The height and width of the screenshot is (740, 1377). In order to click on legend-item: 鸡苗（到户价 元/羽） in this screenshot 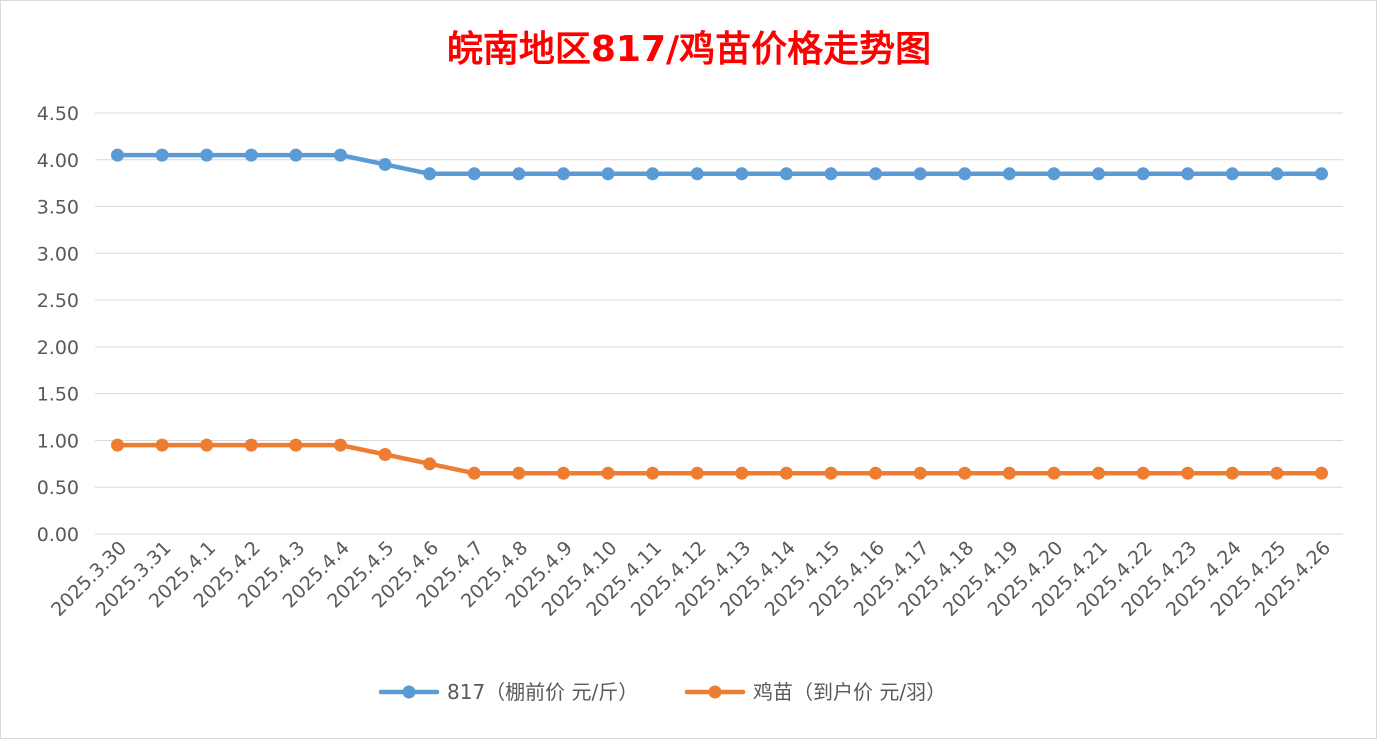, I will do `click(815, 692)`.